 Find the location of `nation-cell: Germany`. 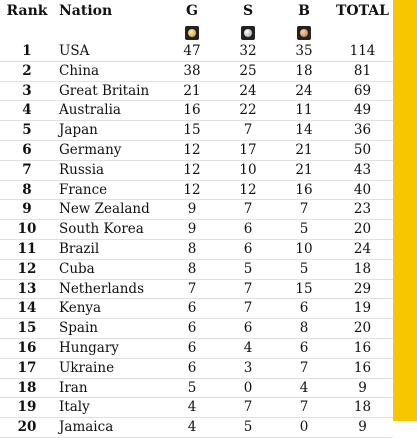

nation-cell: Germany is located at coordinates (109, 150).